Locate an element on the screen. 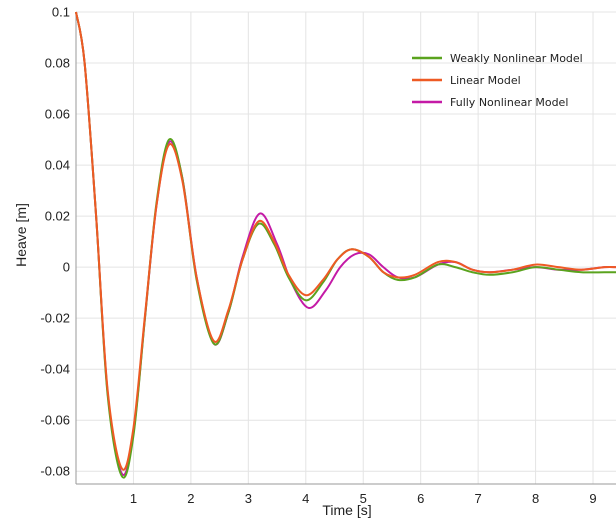 This screenshot has height=524, width=616. x-tick-label: 8 is located at coordinates (535, 498).